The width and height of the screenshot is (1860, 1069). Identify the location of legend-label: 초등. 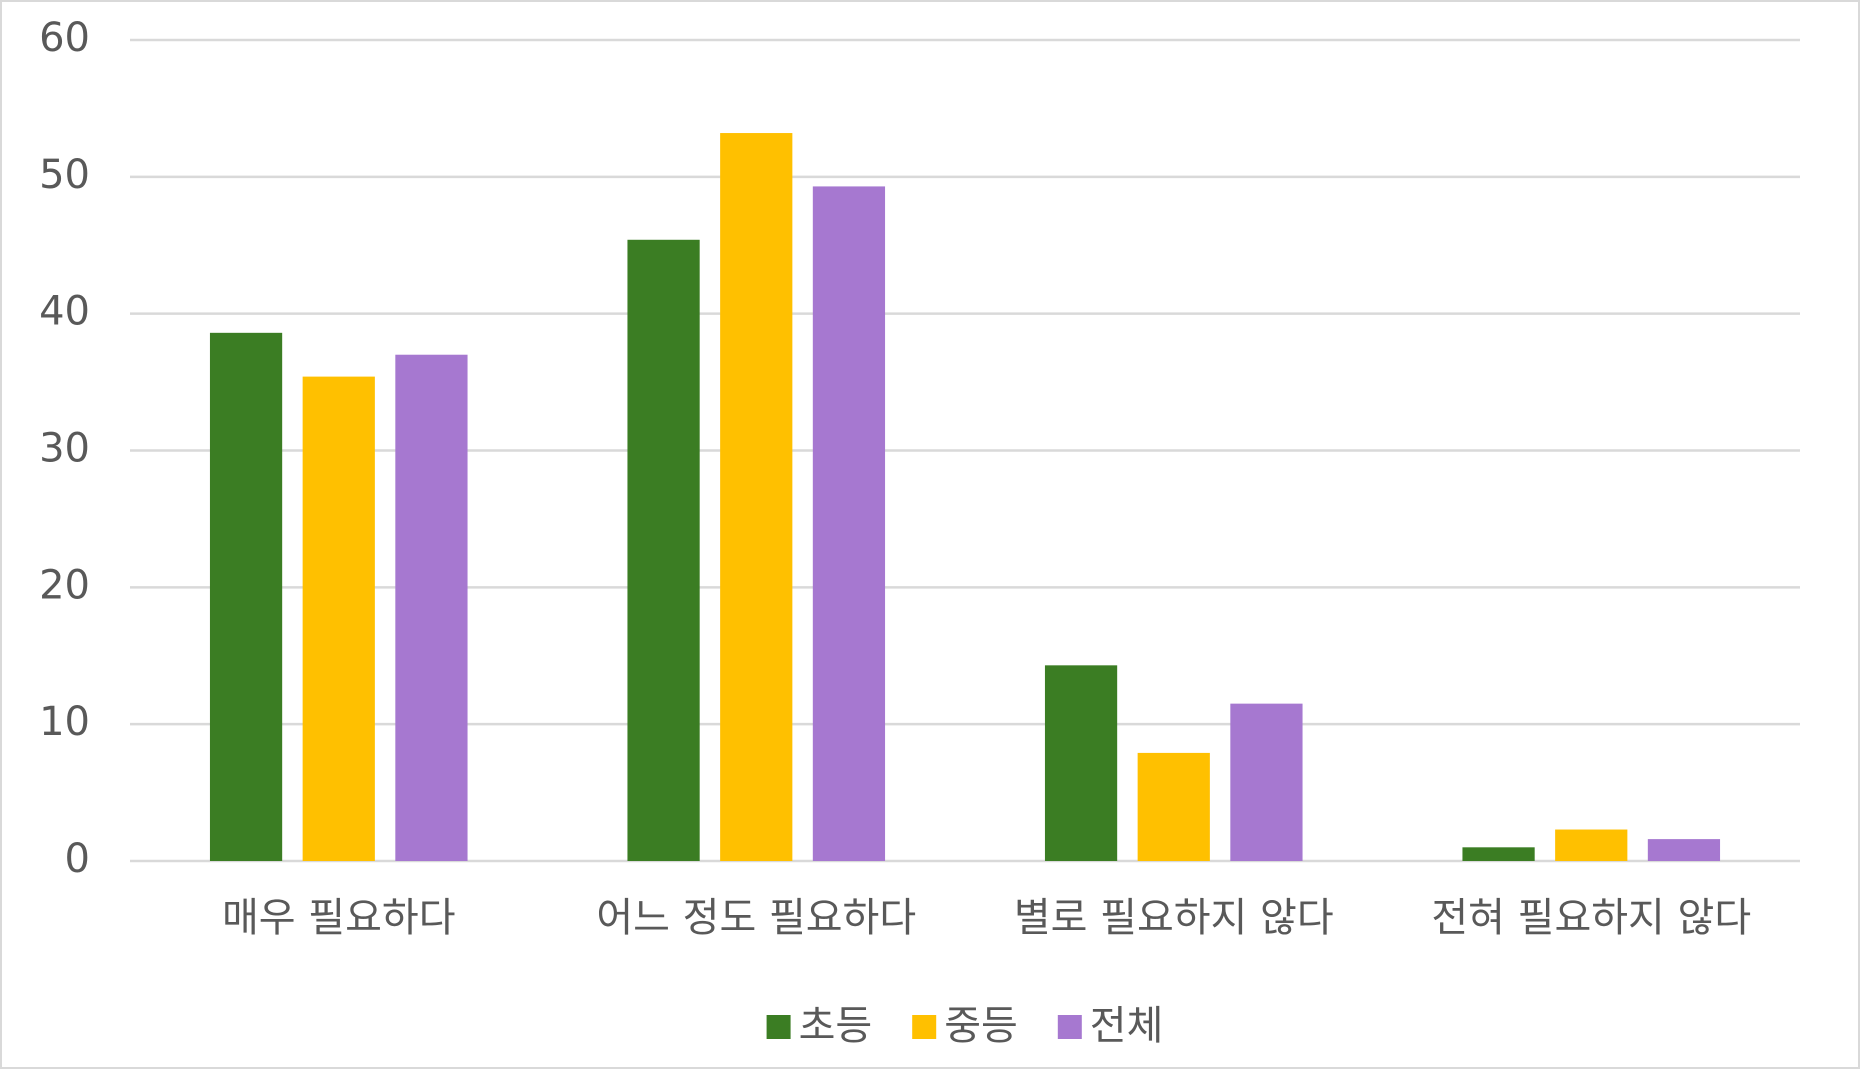
(836, 1026).